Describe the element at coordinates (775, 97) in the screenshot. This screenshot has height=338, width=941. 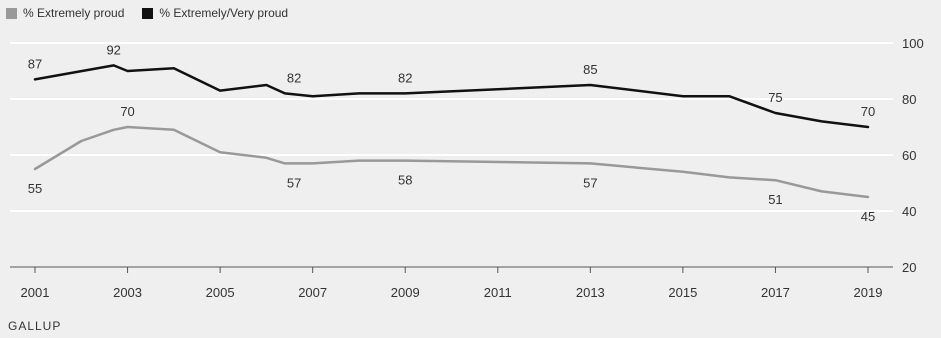
I see `data-label-extremely-very-proud-2017: 75` at that location.